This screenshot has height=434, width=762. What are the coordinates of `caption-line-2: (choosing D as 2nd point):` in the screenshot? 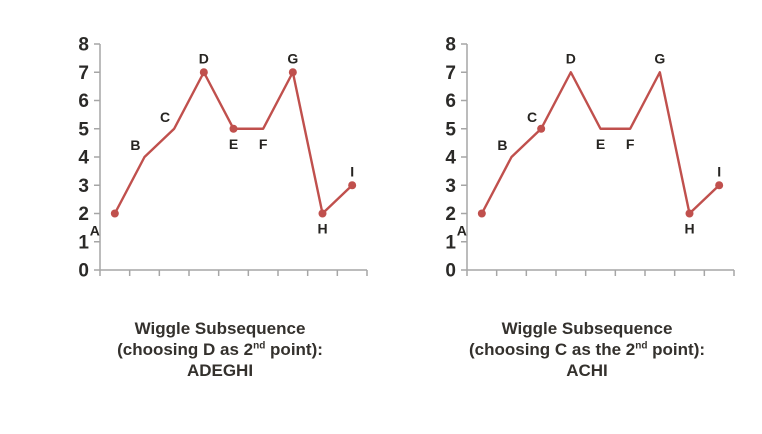 It's located at (220, 349).